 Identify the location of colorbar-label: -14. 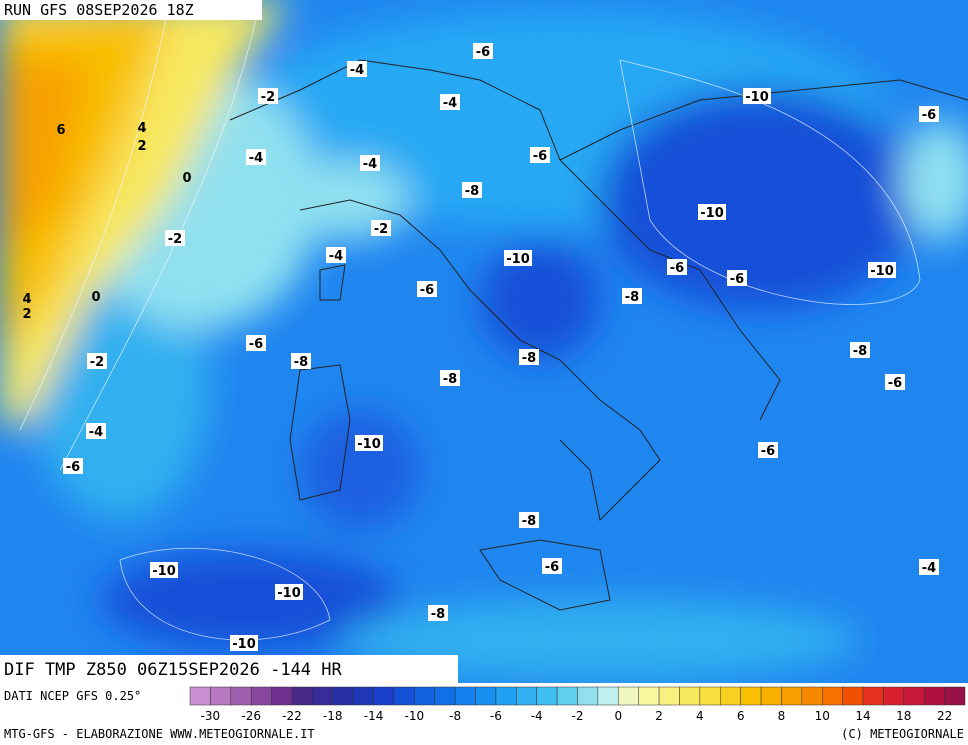
(374, 716).